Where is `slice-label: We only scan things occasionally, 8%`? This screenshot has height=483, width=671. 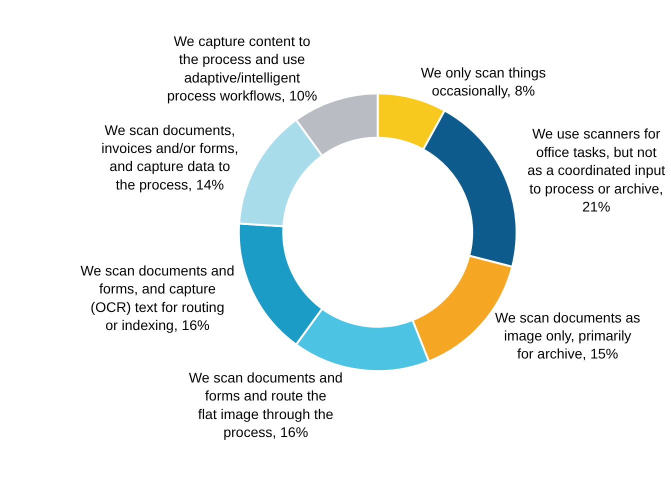 slice-label: We only scan things occasionally, 8% is located at coordinates (483, 81).